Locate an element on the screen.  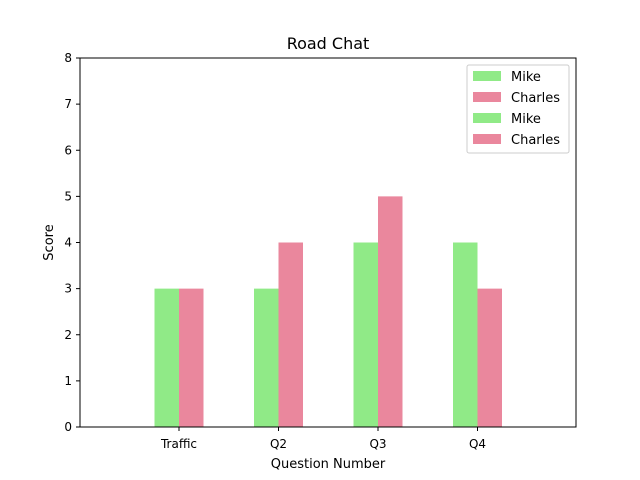
y-axis-label: Score is located at coordinates (49, 242).